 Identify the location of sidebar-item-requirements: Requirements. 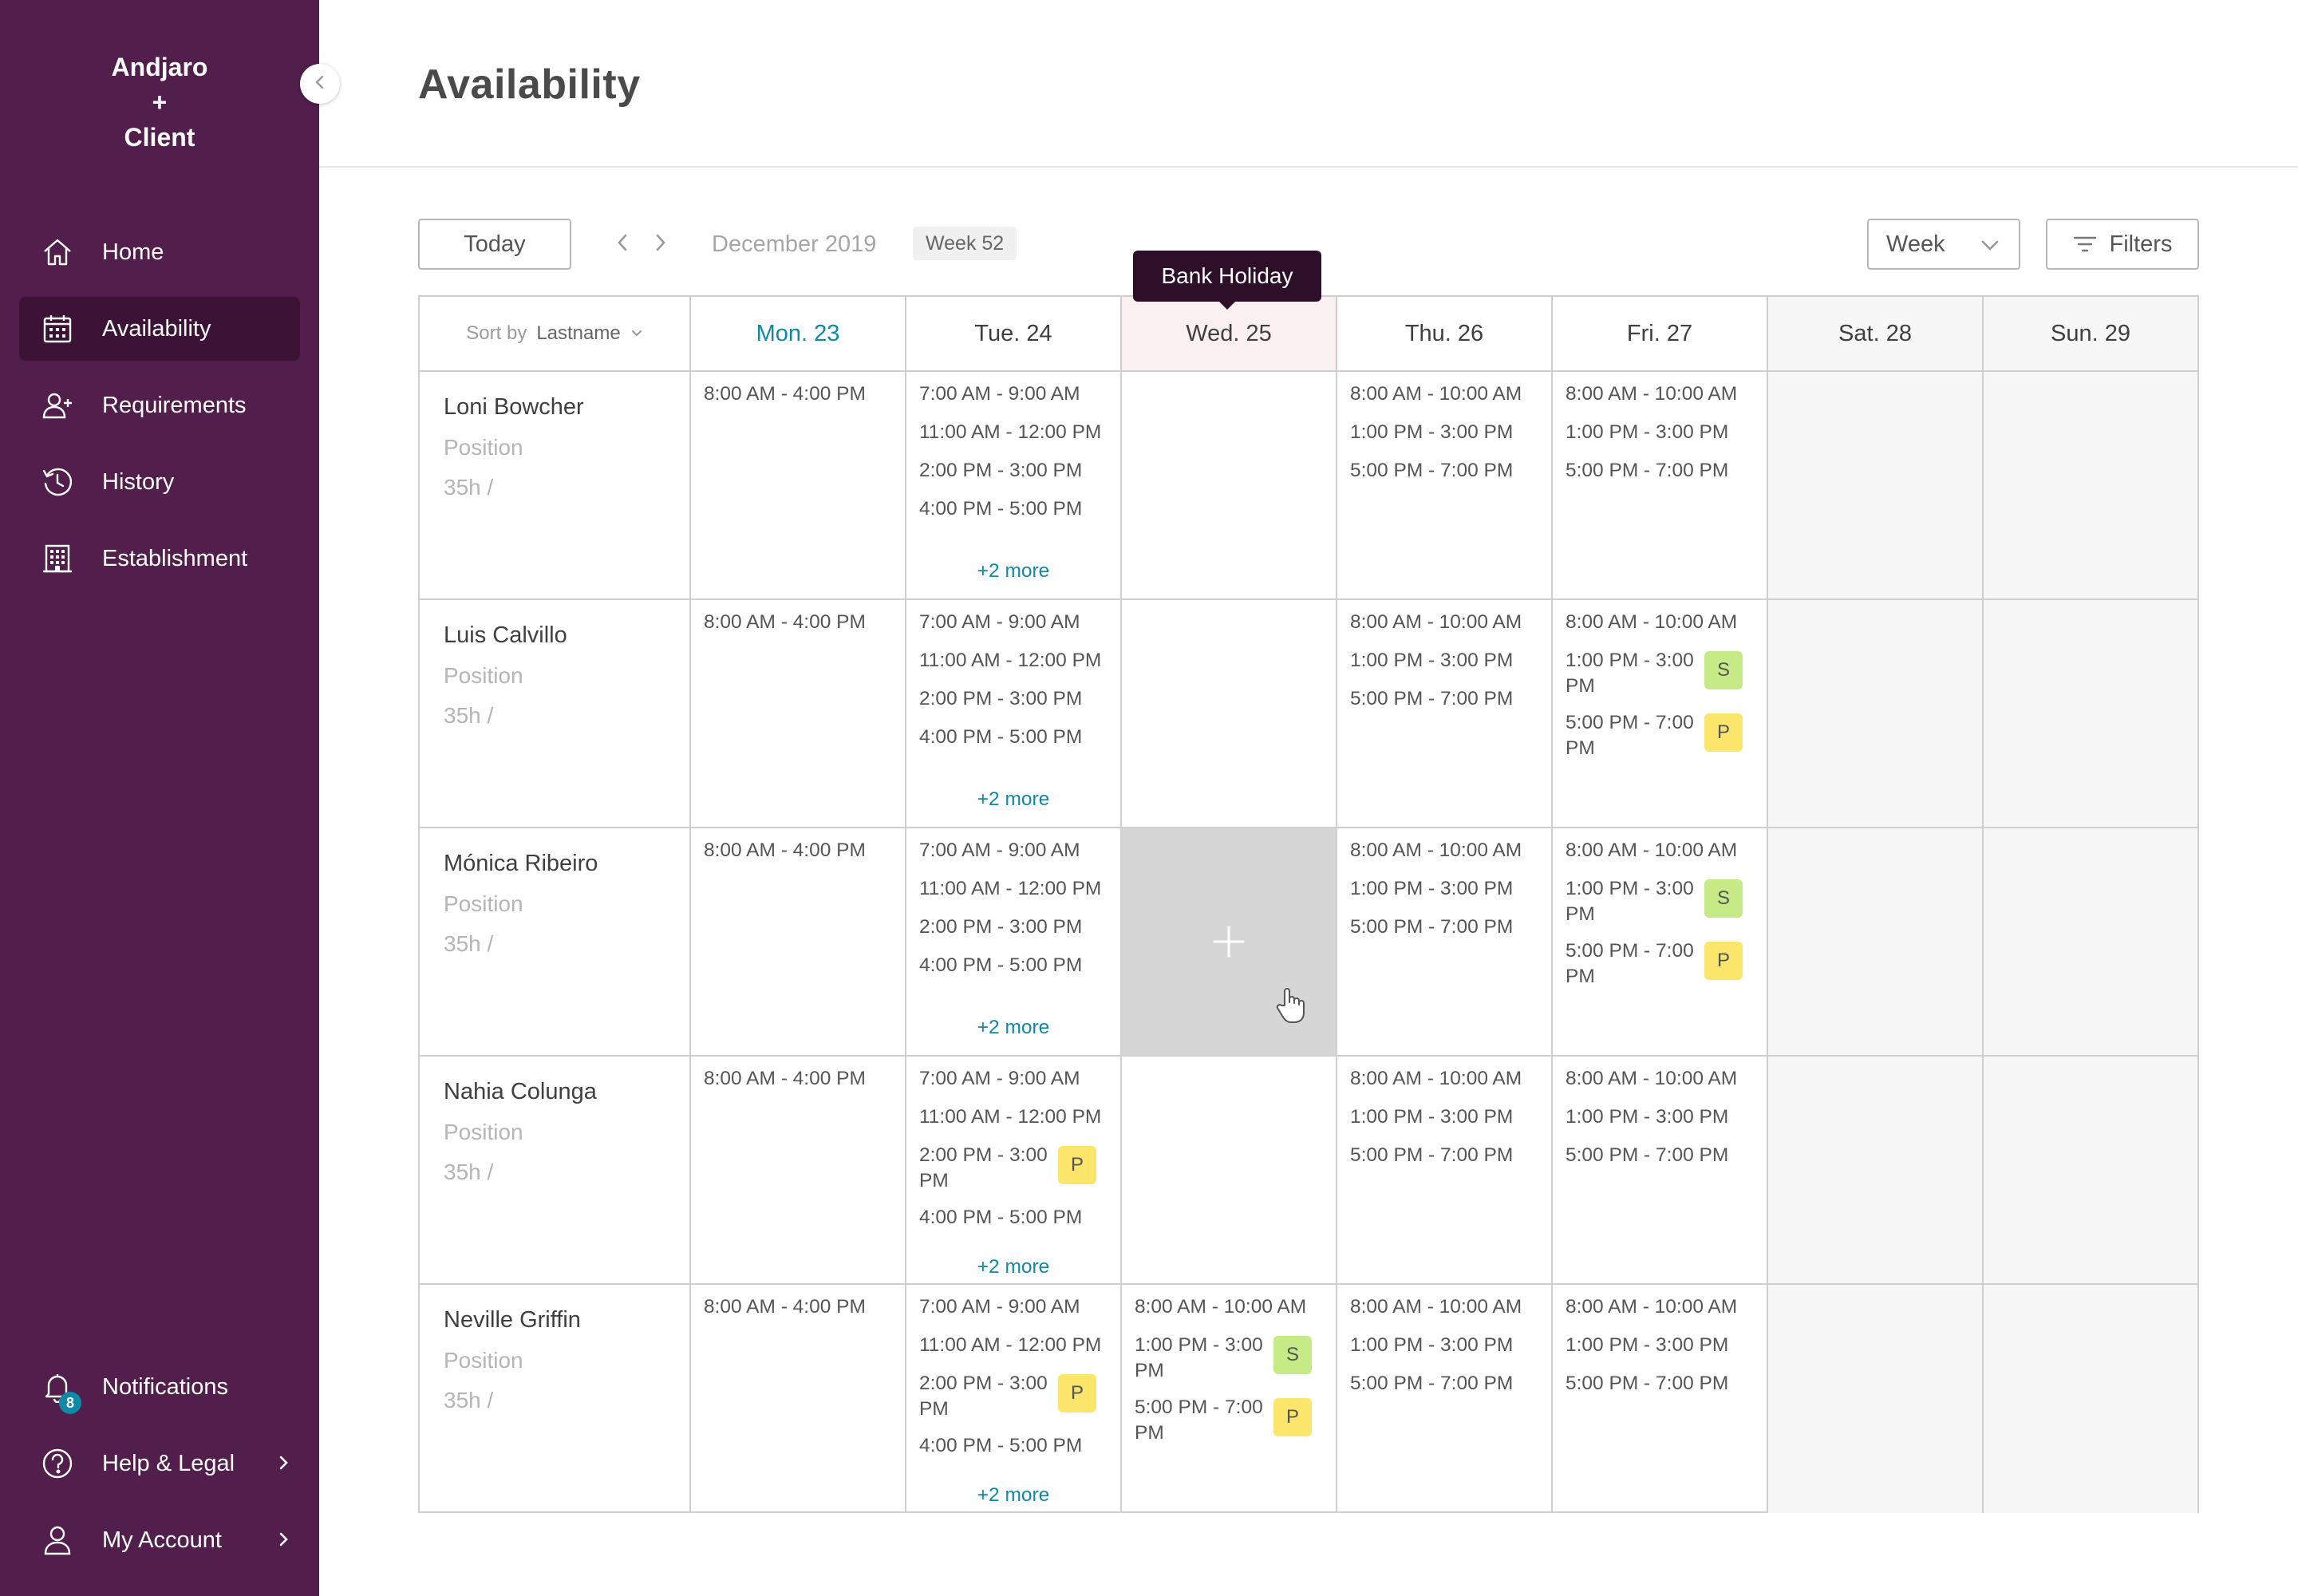
(159, 405).